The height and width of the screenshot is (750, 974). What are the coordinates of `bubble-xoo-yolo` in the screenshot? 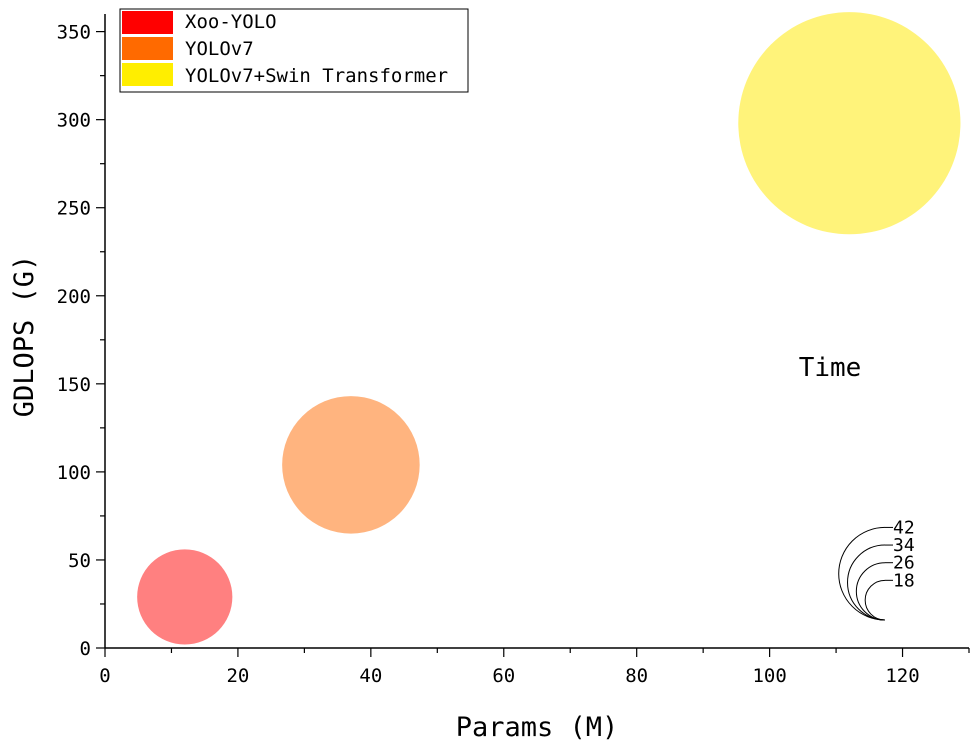 It's located at (185, 597).